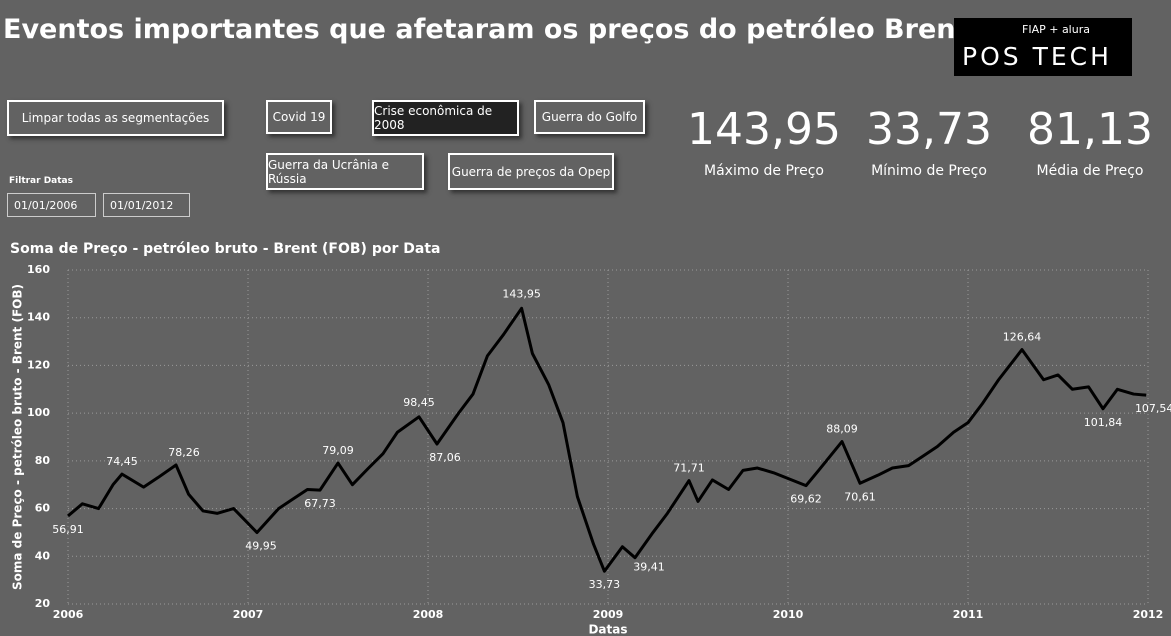  What do you see at coordinates (43, 508) in the screenshot?
I see `y-tick-label: 60` at bounding box center [43, 508].